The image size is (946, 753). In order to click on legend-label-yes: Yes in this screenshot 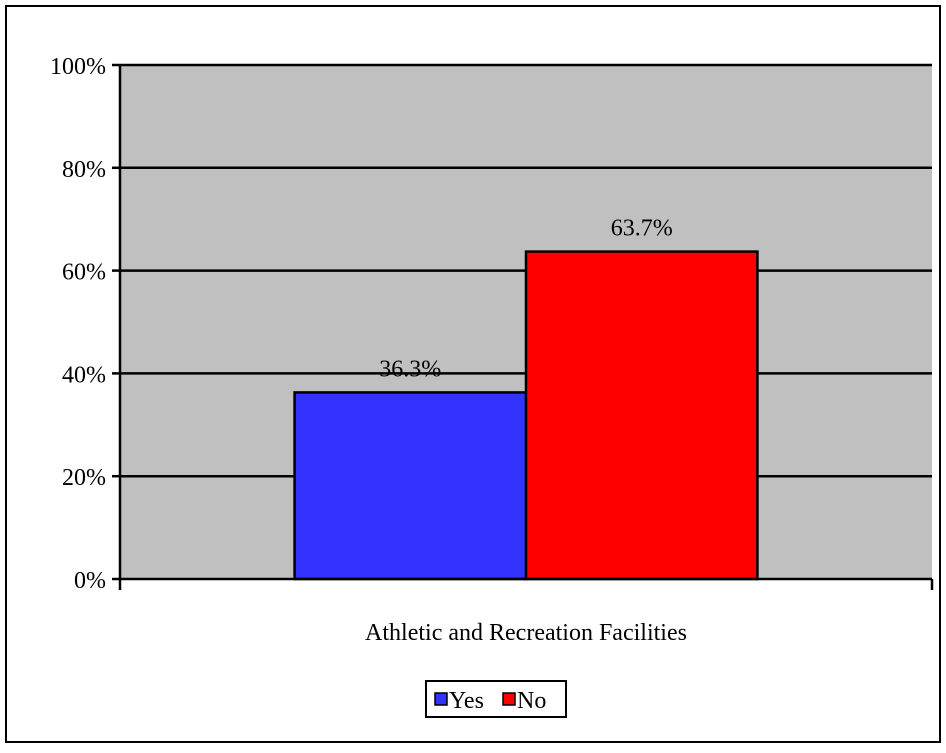, I will do `click(466, 701)`.